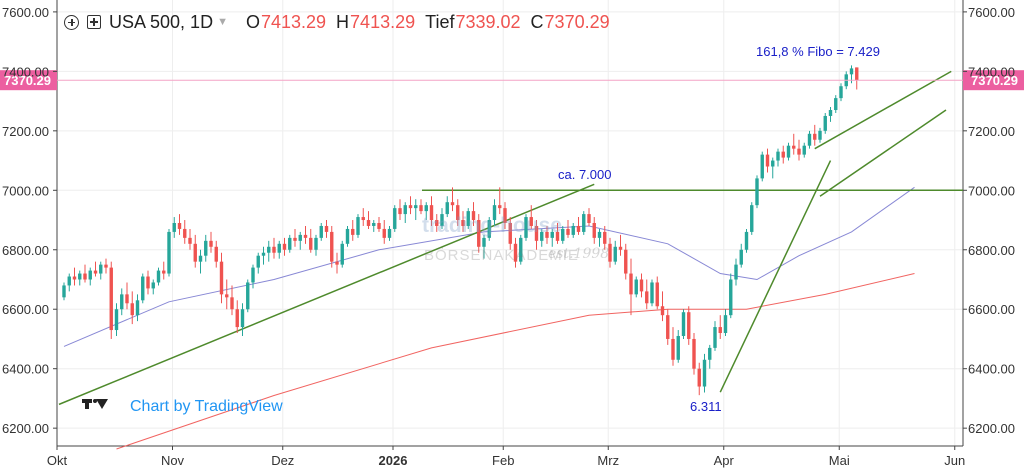  What do you see at coordinates (222, 22) in the screenshot?
I see `chevron-down-icon: ▼` at bounding box center [222, 22].